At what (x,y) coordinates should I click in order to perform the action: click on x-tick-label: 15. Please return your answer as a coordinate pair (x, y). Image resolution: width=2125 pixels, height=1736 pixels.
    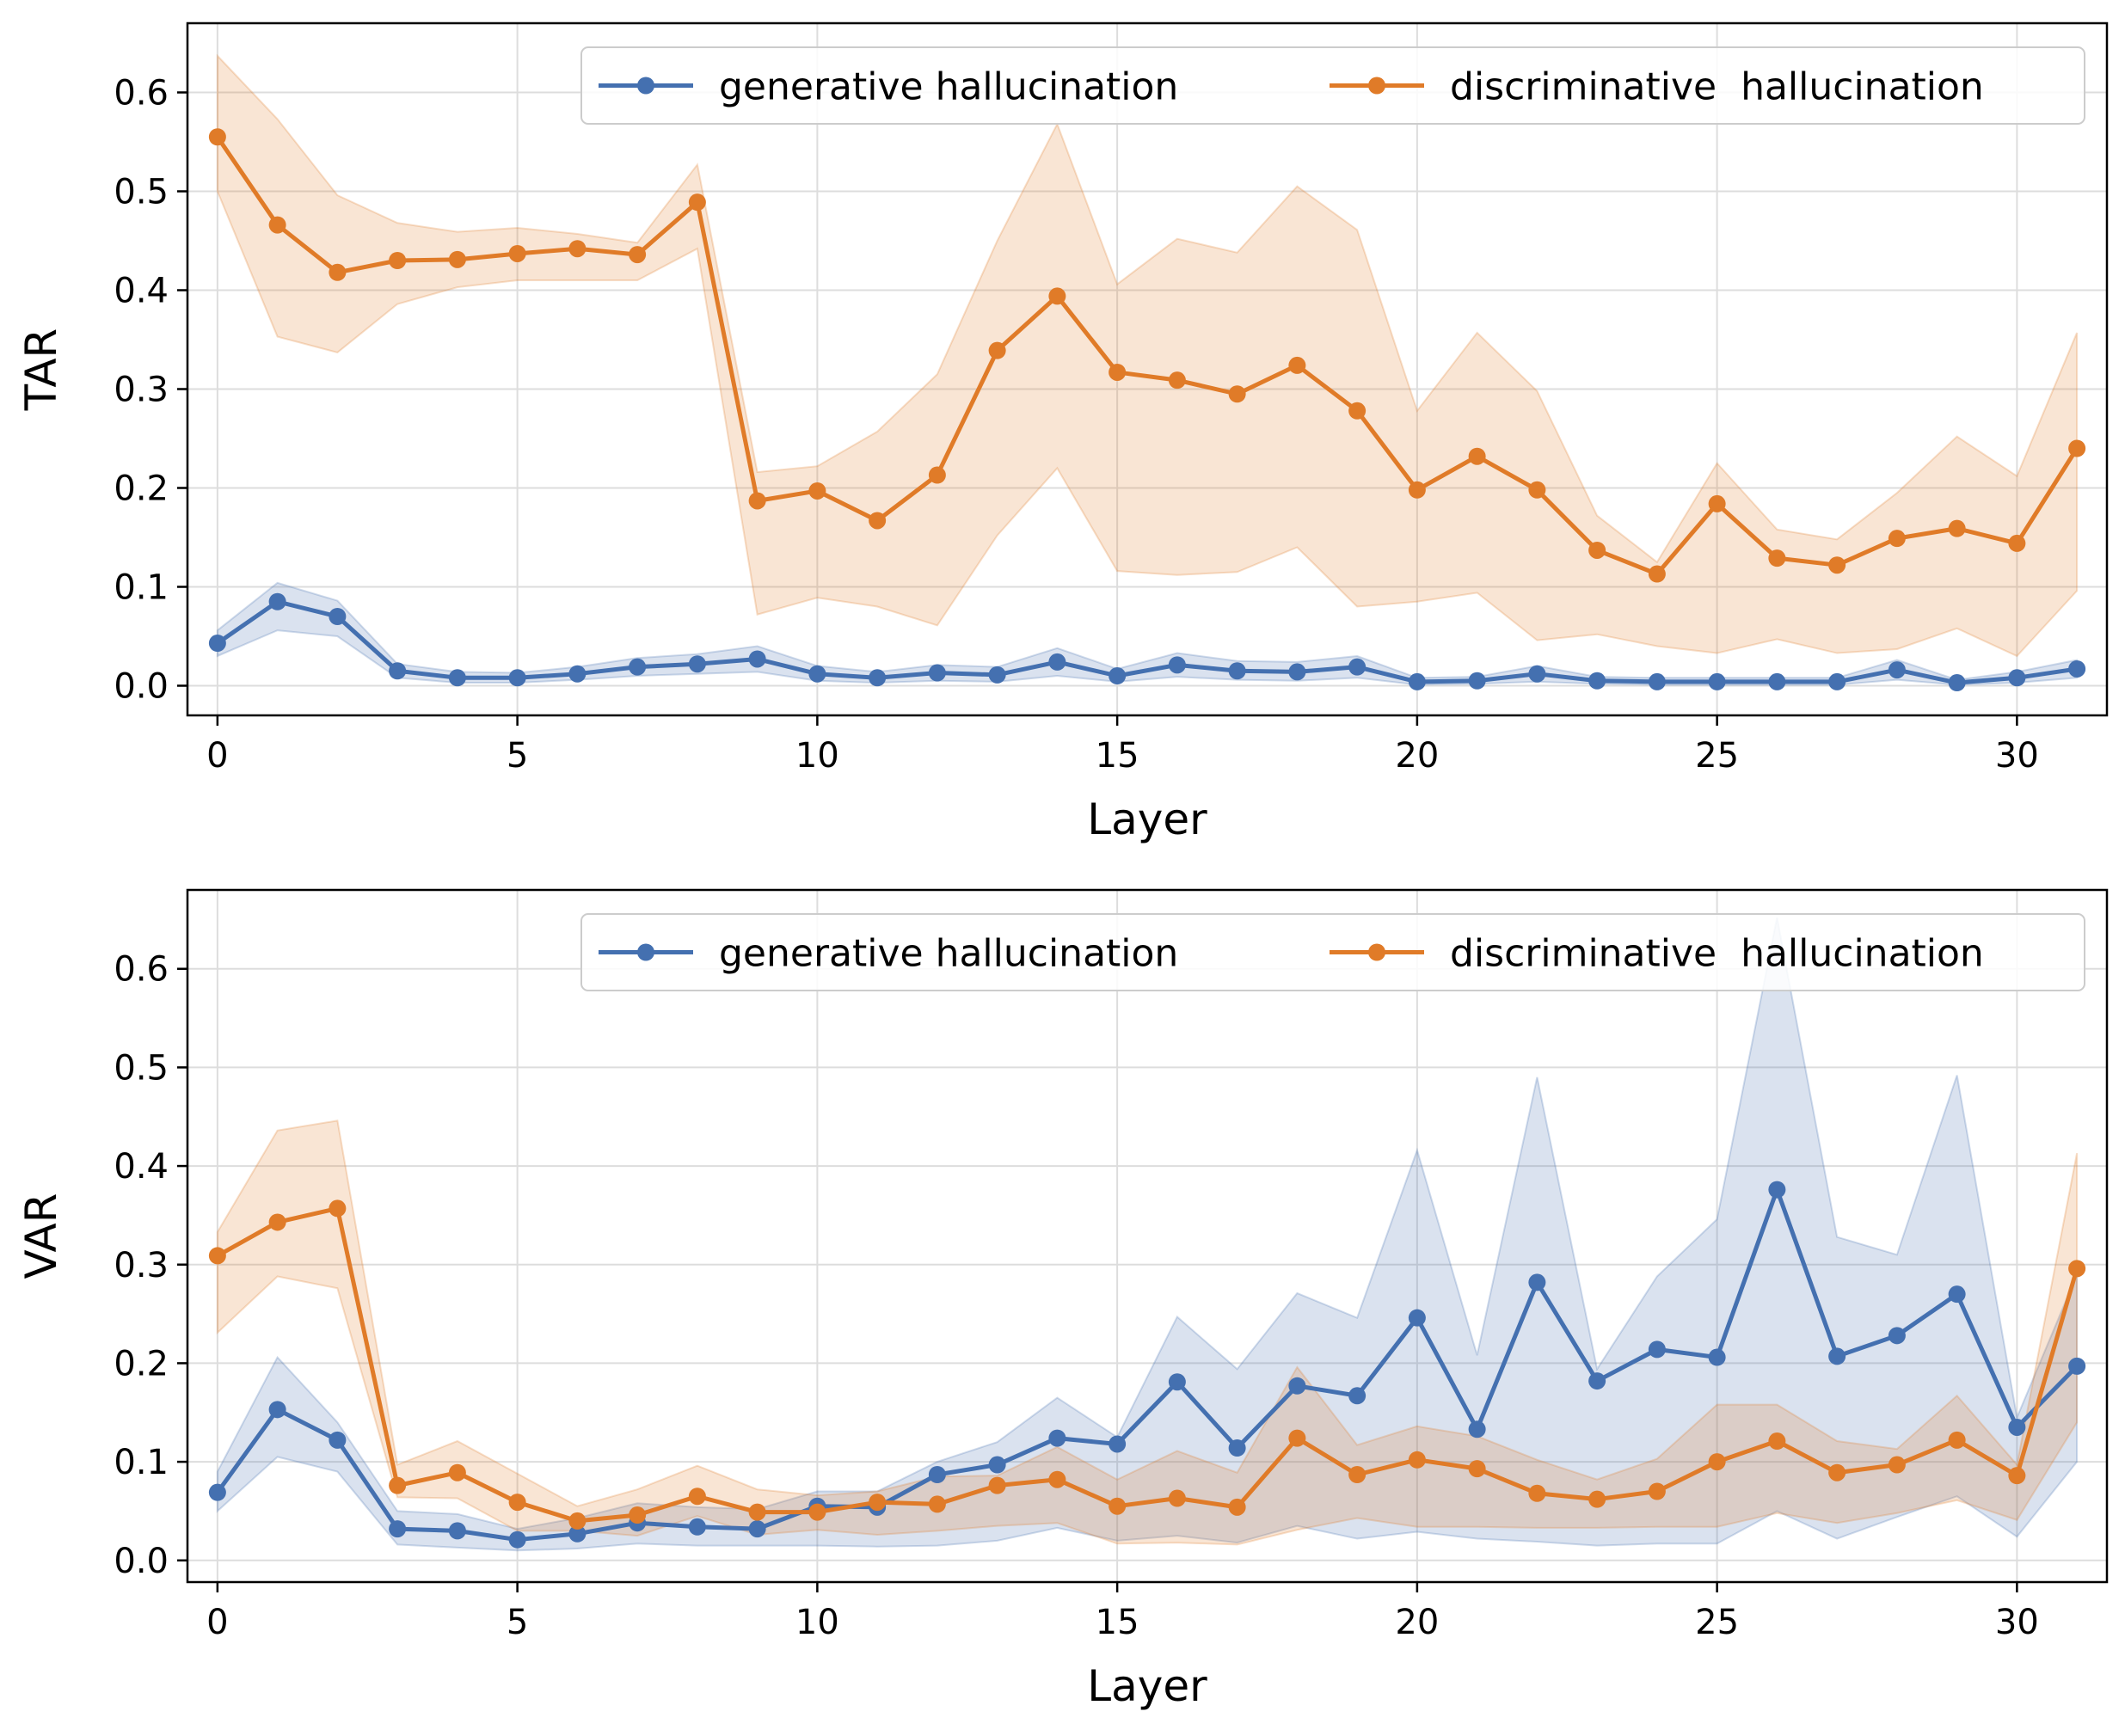
    Looking at the image, I should click on (1117, 1623).